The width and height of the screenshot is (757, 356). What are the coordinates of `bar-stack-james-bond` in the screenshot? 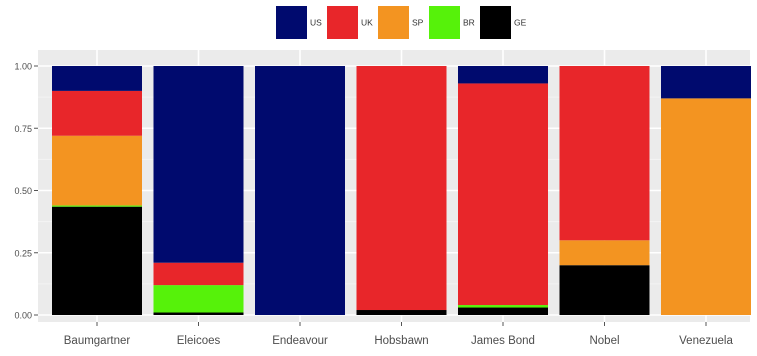 It's located at (503, 190).